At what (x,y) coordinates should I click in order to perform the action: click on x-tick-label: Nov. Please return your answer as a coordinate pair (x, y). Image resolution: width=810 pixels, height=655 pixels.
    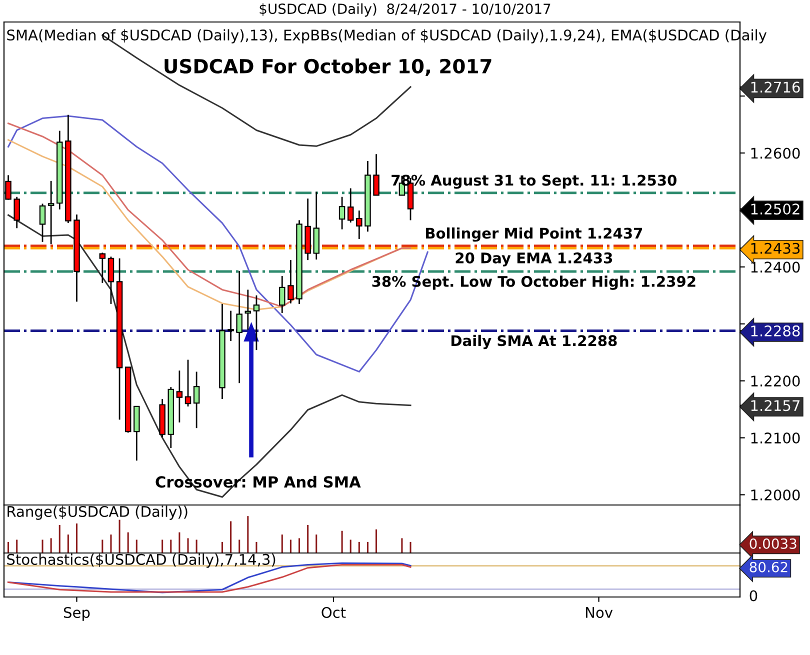
    Looking at the image, I should click on (599, 612).